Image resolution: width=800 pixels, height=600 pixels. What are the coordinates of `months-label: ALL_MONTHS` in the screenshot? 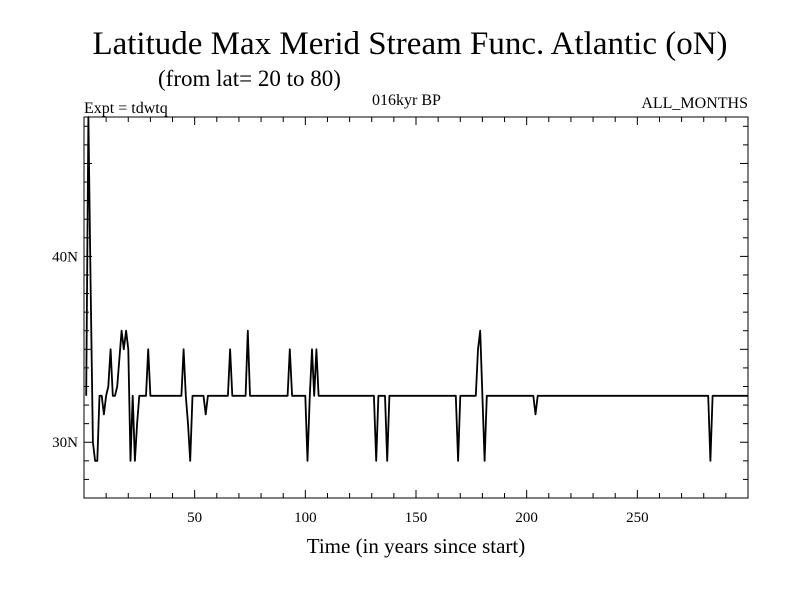 It's located at (694, 103).